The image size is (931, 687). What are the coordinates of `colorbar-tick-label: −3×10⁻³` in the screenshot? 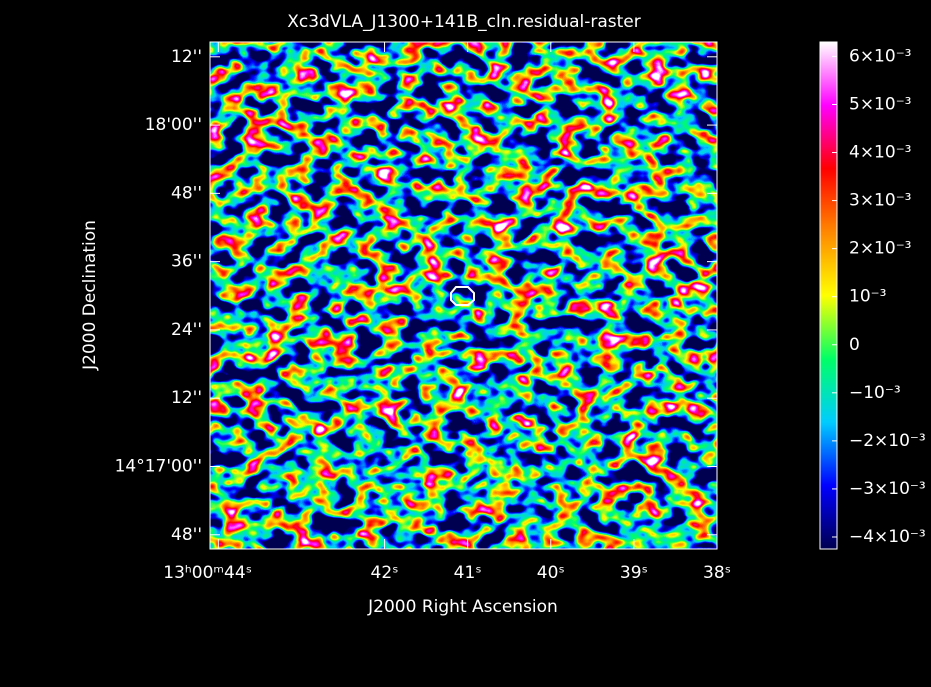 It's located at (887, 489).